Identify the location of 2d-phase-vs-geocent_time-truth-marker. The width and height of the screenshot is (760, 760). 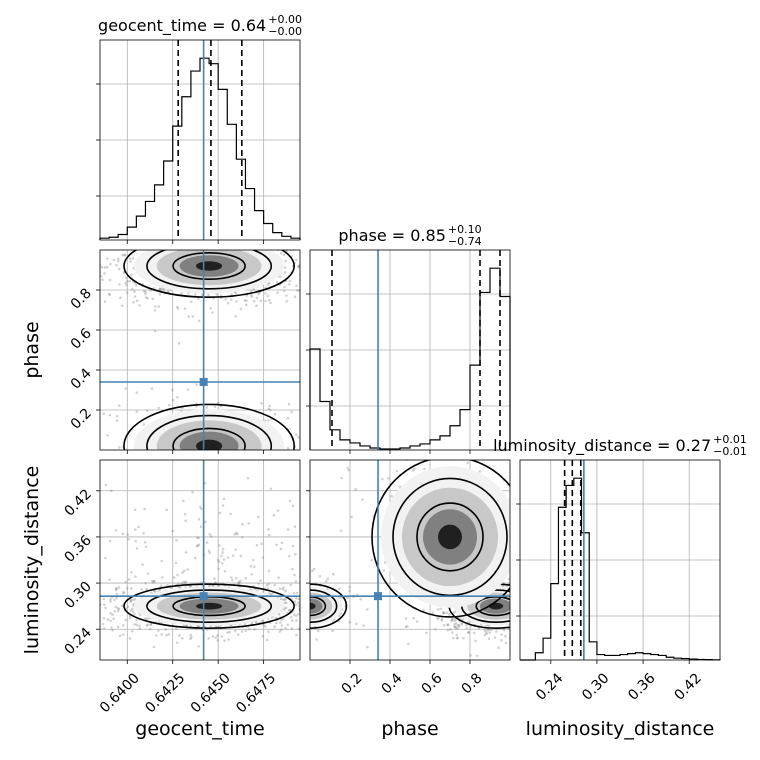
(203, 382).